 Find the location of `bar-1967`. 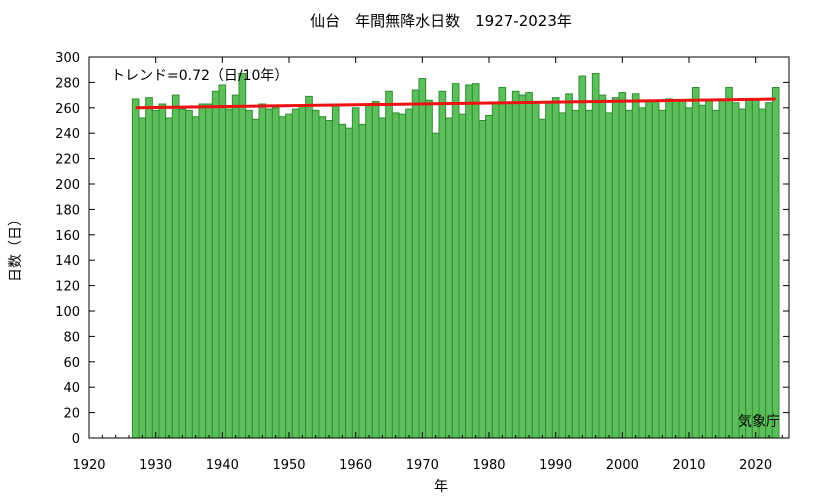

bar-1967 is located at coordinates (402, 276).